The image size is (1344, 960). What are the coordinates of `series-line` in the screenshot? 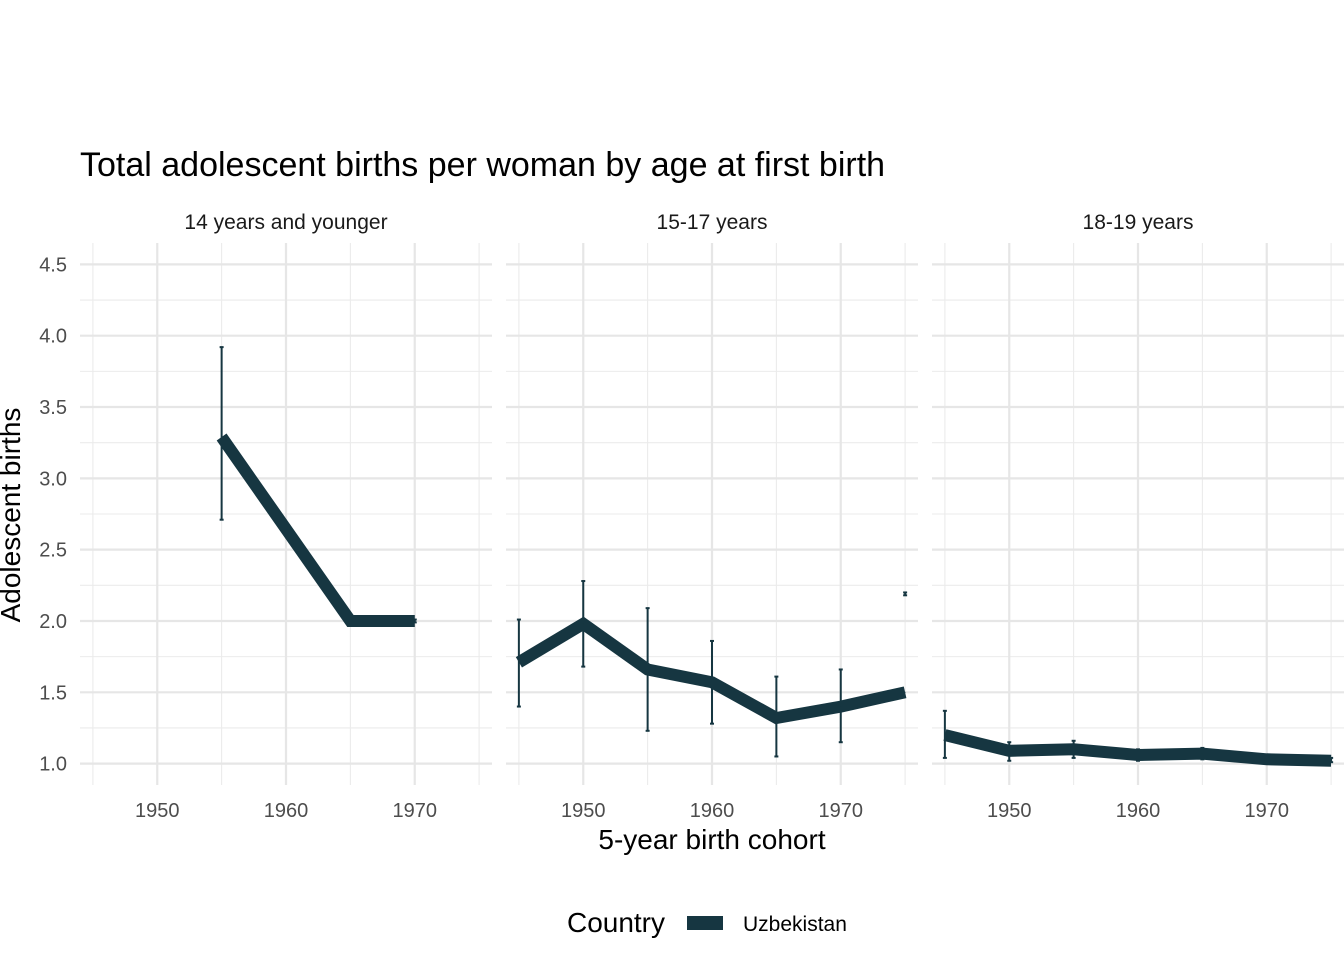 It's located at (315, 530).